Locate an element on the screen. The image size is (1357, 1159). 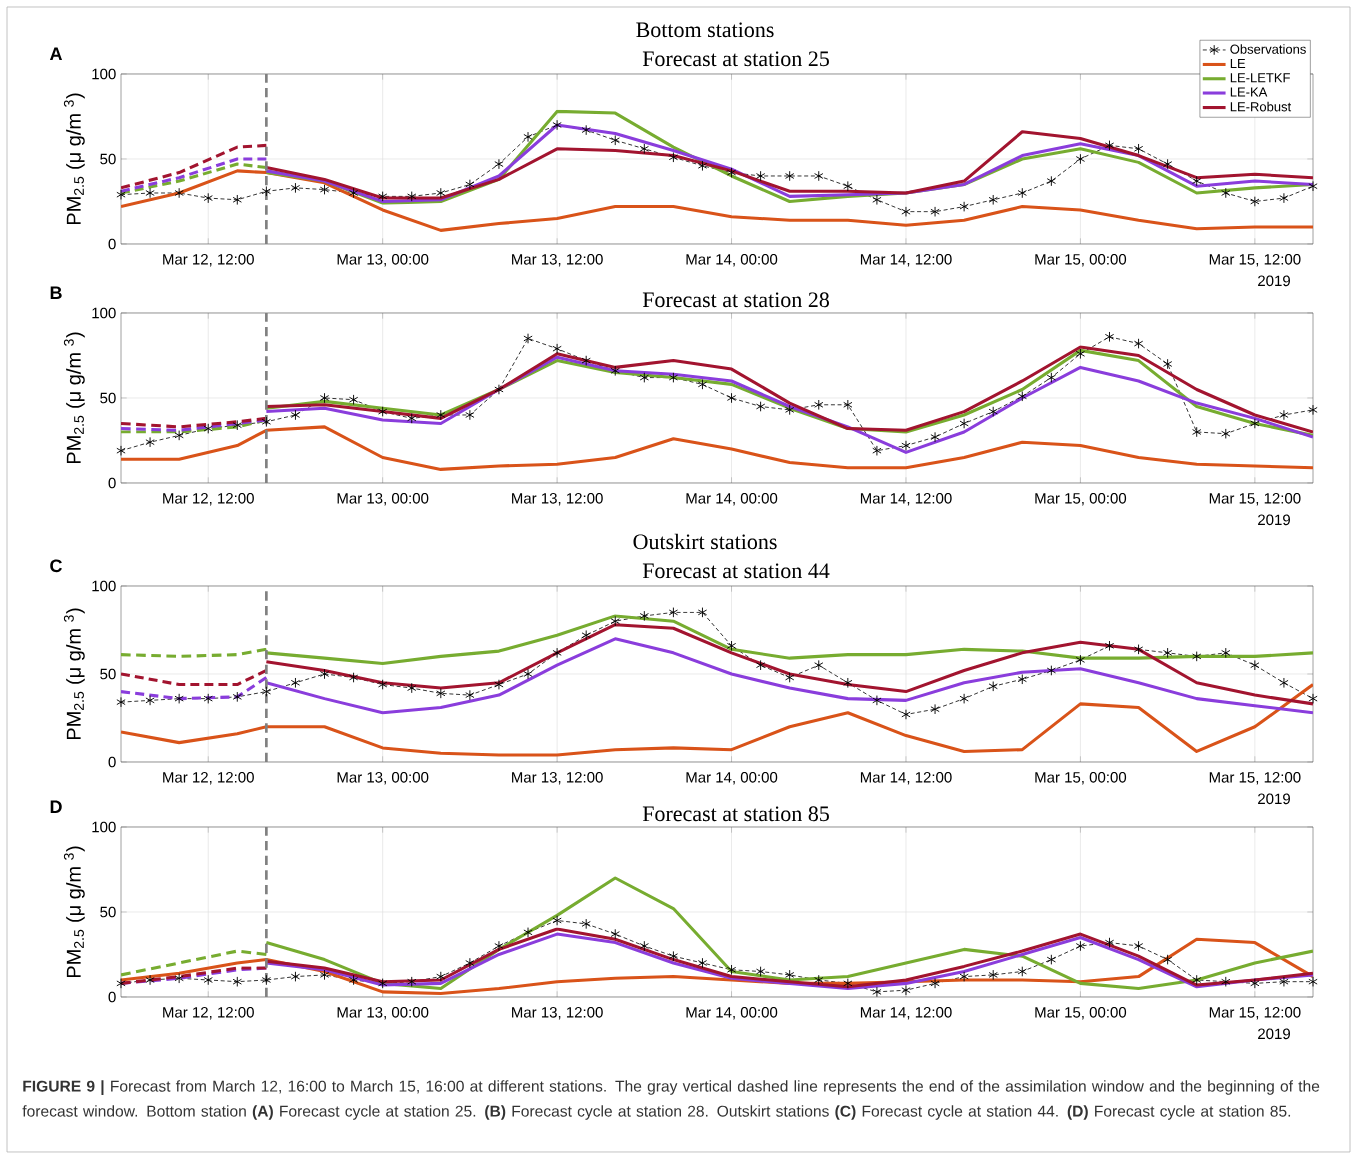
chart-title: Outskirt stations is located at coordinates (705, 541).